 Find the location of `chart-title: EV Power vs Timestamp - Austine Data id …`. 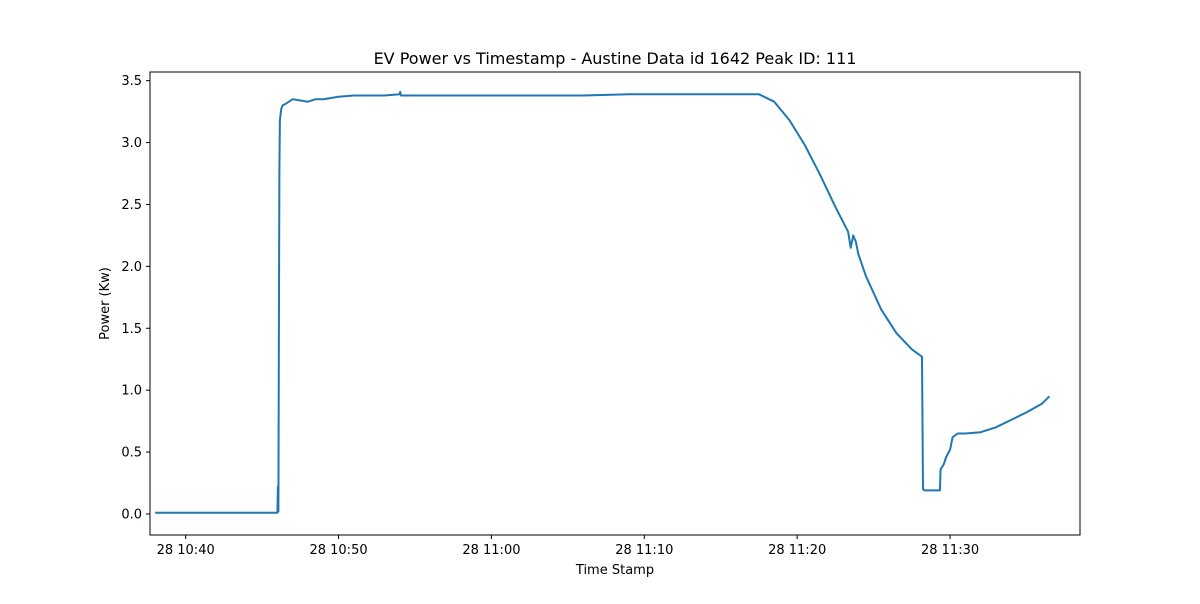

chart-title: EV Power vs Timestamp - Austine Data id … is located at coordinates (615, 58).